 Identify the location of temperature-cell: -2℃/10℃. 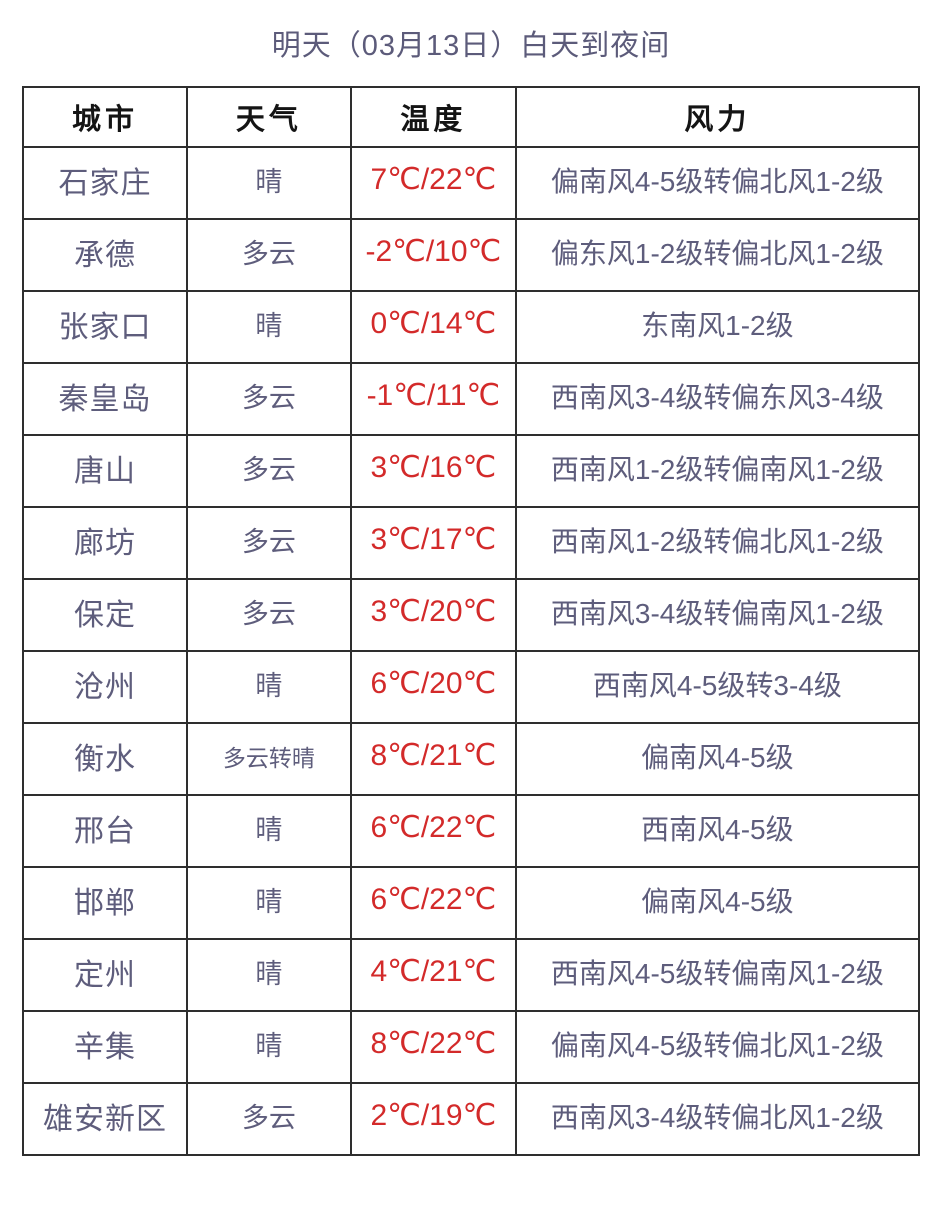
(433, 255).